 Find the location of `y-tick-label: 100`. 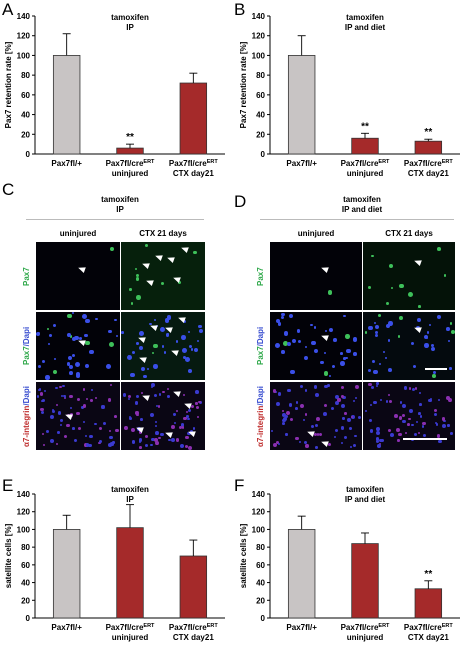

y-tick-label: 100 is located at coordinates (259, 55).